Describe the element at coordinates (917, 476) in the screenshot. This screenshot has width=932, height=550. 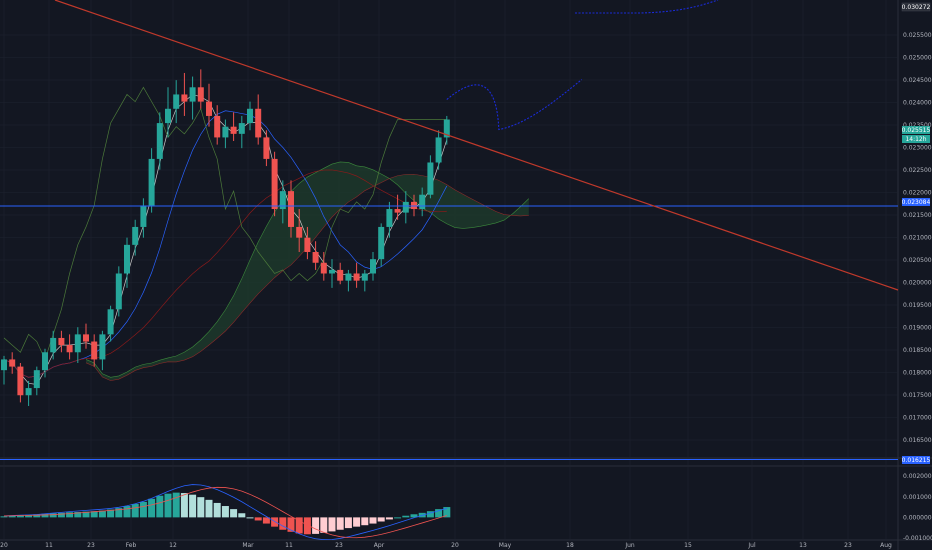
I see `macd-tick-label: 0.002000` at that location.